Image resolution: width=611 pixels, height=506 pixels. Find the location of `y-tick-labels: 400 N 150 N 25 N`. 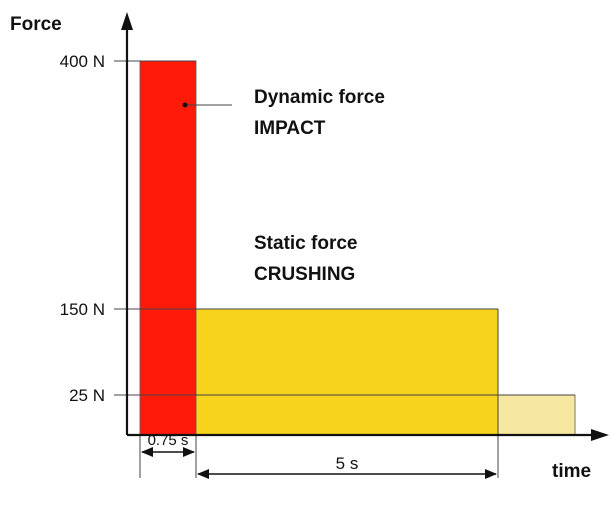

y-tick-labels: 400 N 150 N 25 N is located at coordinates (82, 228).